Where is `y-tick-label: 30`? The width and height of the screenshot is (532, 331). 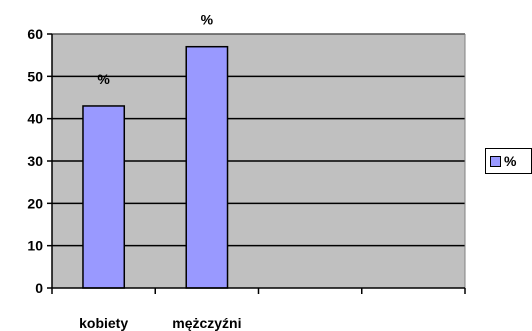
y-tick-label: 30 is located at coordinates (35, 161).